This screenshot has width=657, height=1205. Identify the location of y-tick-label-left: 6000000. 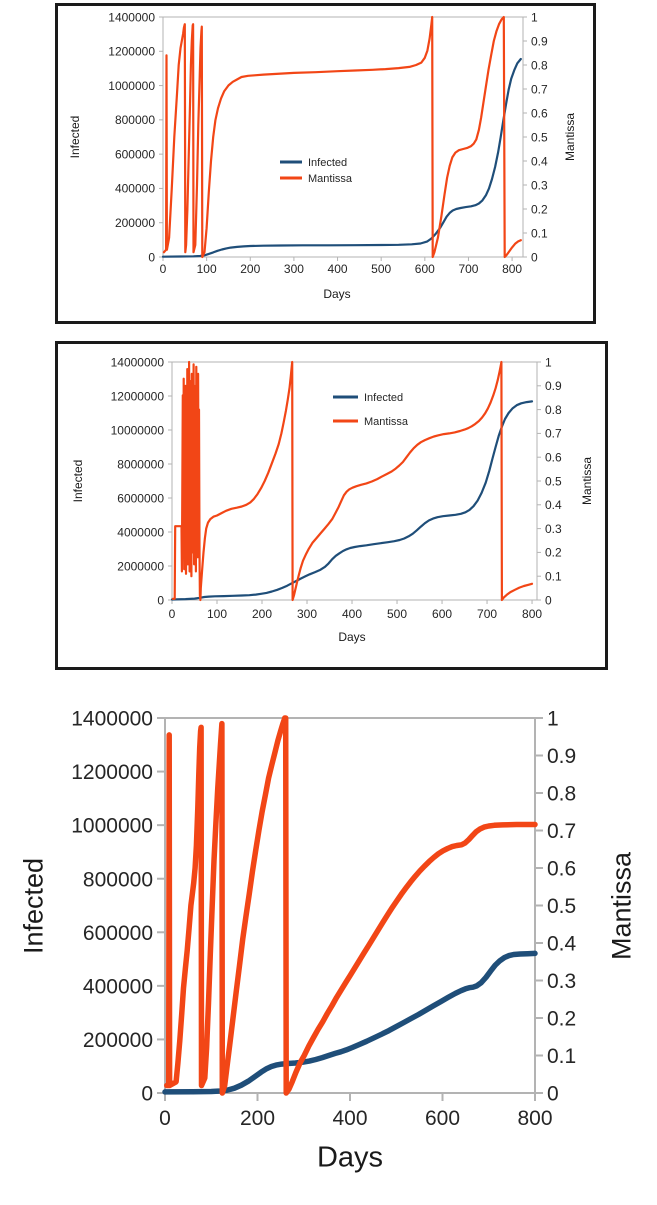
(140, 498).